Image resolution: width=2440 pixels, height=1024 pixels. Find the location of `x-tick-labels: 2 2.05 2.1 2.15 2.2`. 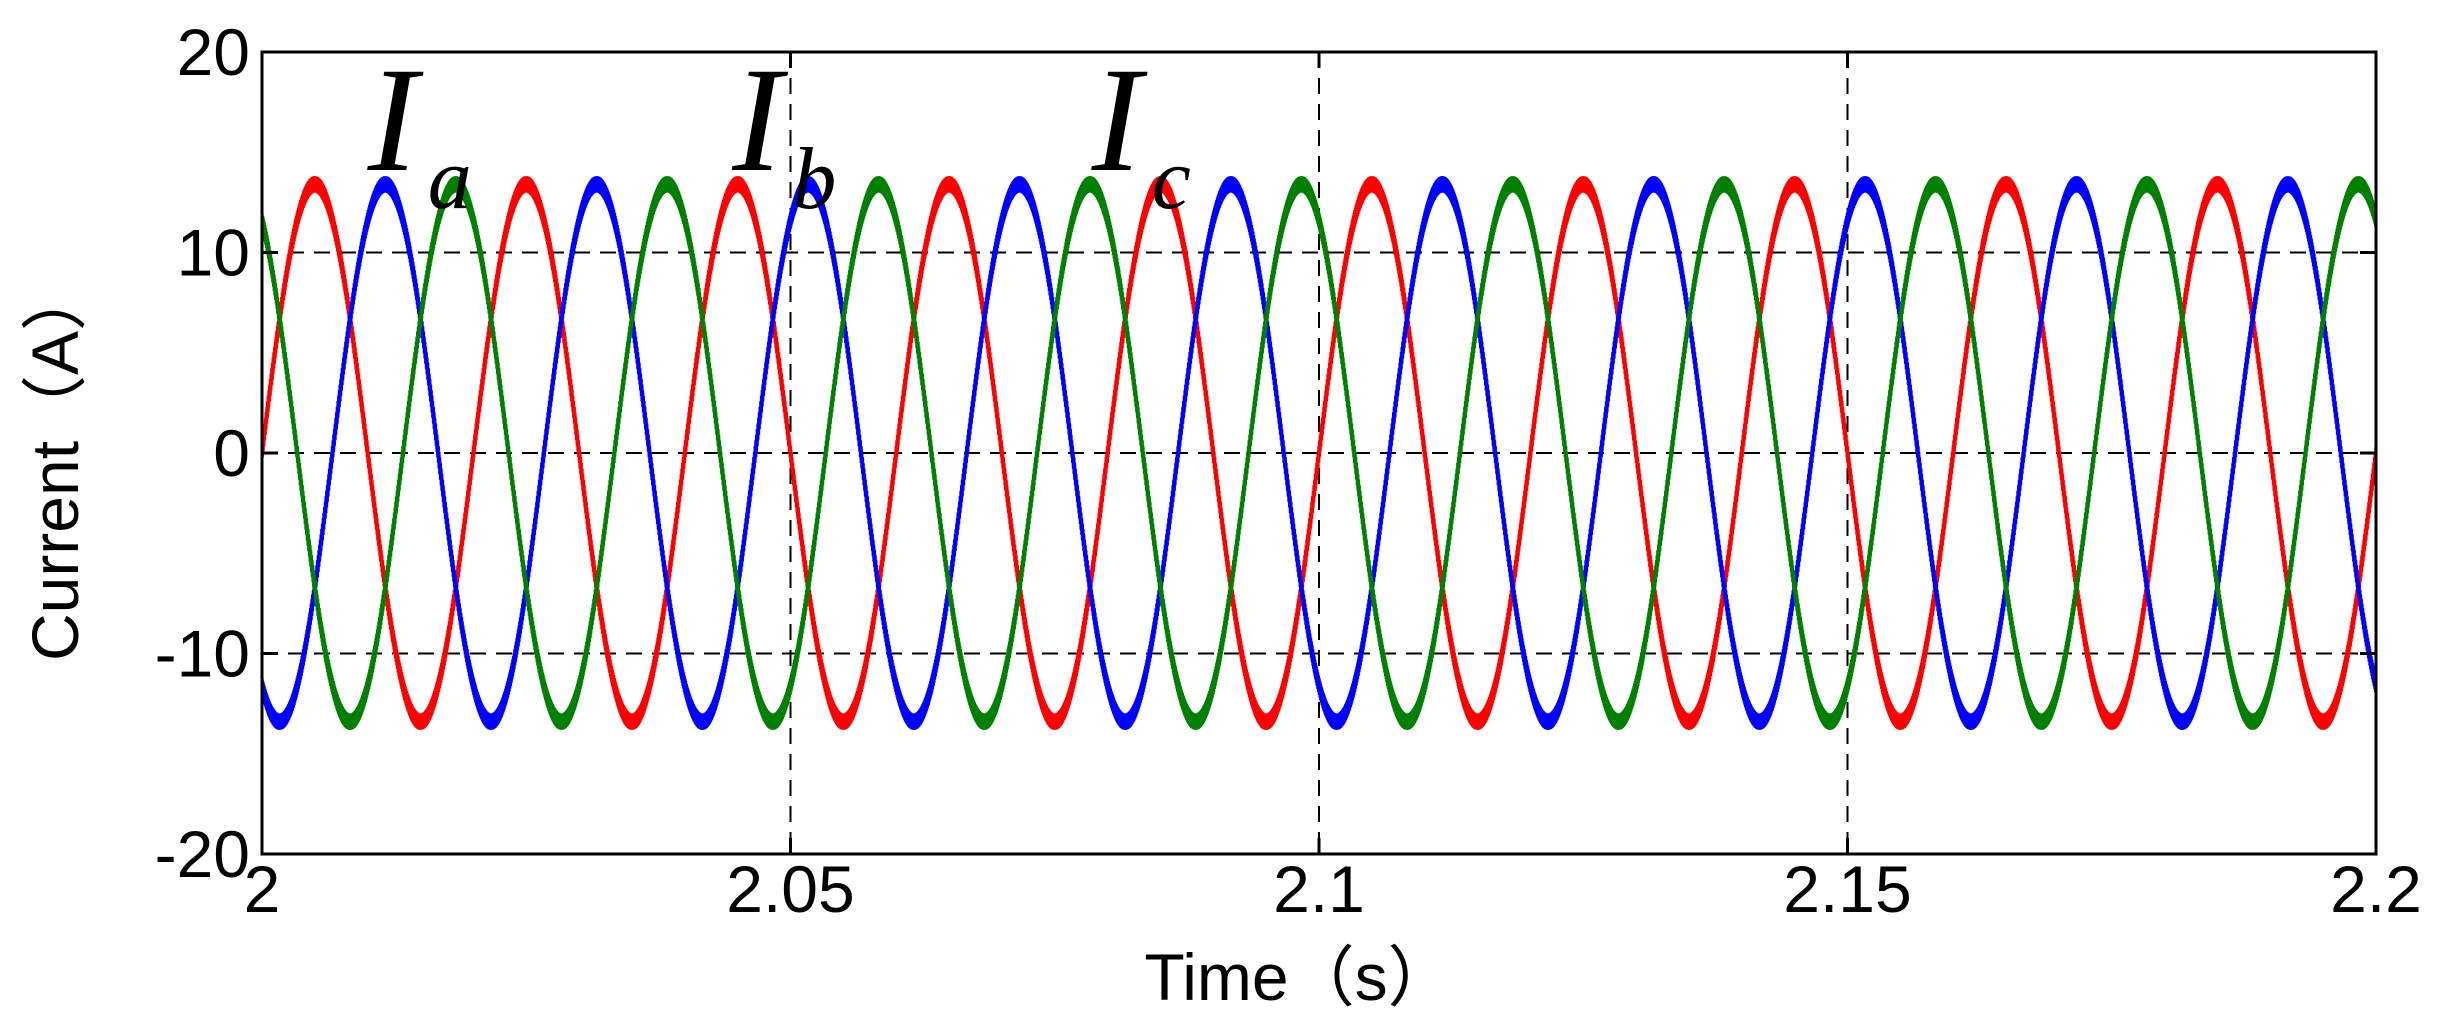

x-tick-labels: 2 2.05 2.1 2.15 2.2 is located at coordinates (1333, 889).